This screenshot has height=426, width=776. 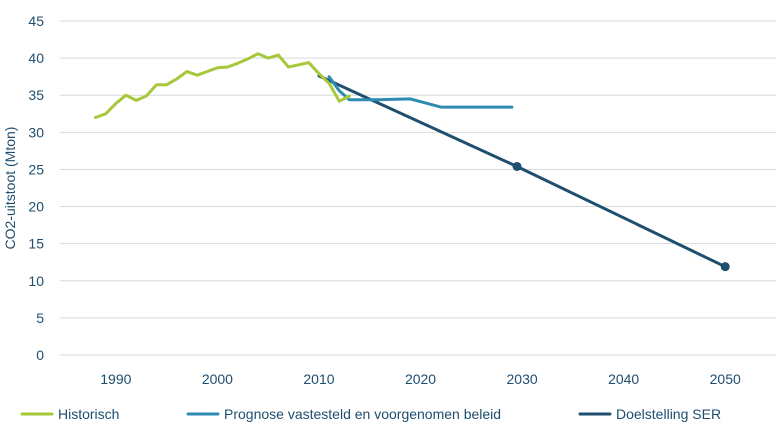 What do you see at coordinates (36, 244) in the screenshot?
I see `y-tick-label: 15` at bounding box center [36, 244].